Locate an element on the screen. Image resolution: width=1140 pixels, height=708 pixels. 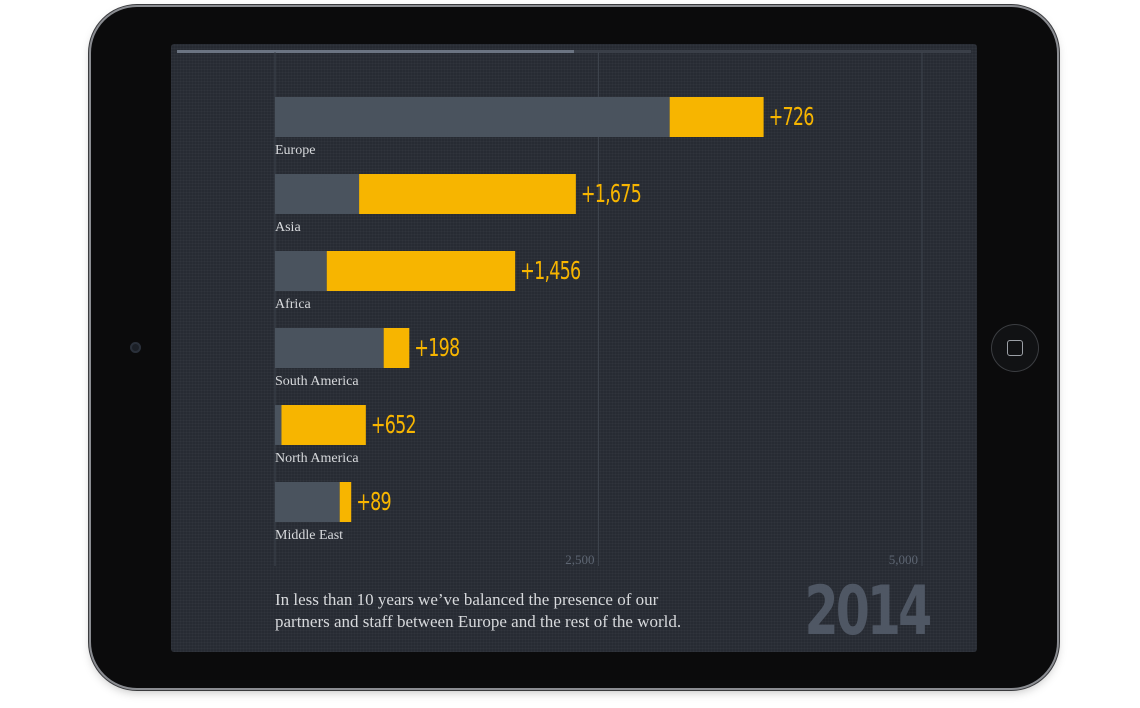
category-label: Europe is located at coordinates (295, 150).